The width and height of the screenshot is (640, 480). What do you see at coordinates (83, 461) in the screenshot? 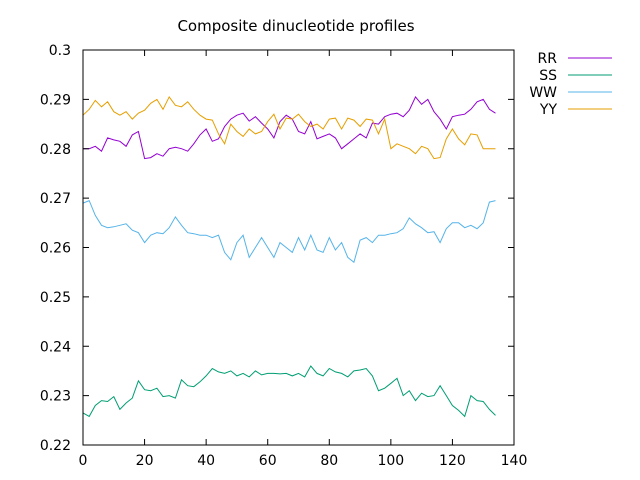
I see `x-tick-label: 0` at bounding box center [83, 461].